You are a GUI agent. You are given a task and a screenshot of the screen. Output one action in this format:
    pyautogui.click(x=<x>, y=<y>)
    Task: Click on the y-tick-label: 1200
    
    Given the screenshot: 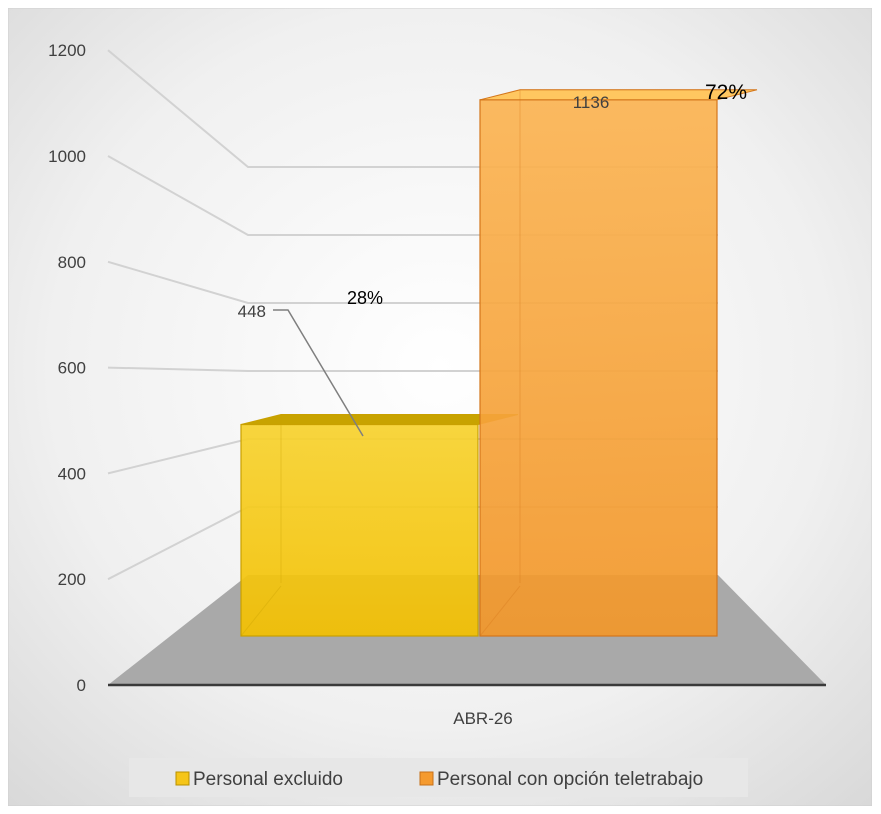 What is the action you would take?
    pyautogui.click(x=67, y=50)
    